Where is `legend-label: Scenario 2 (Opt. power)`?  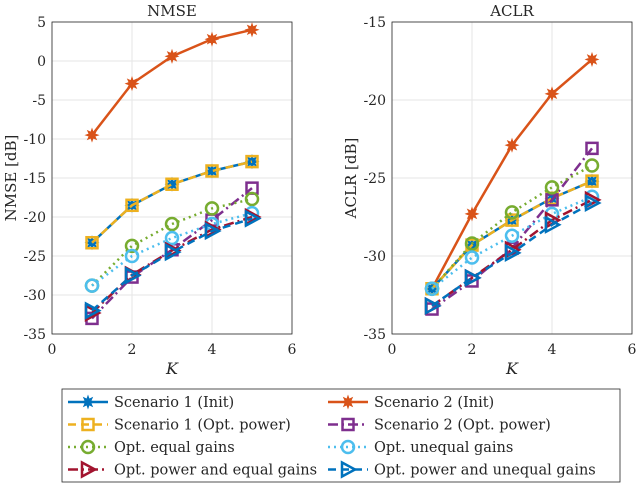
legend-label: Scenario 2 (Opt. power) is located at coordinates (462, 426).